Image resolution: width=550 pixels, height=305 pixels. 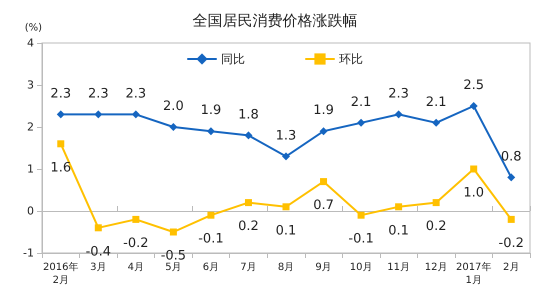 I want to click on x-tick-label: 7月, so click(x=248, y=267).